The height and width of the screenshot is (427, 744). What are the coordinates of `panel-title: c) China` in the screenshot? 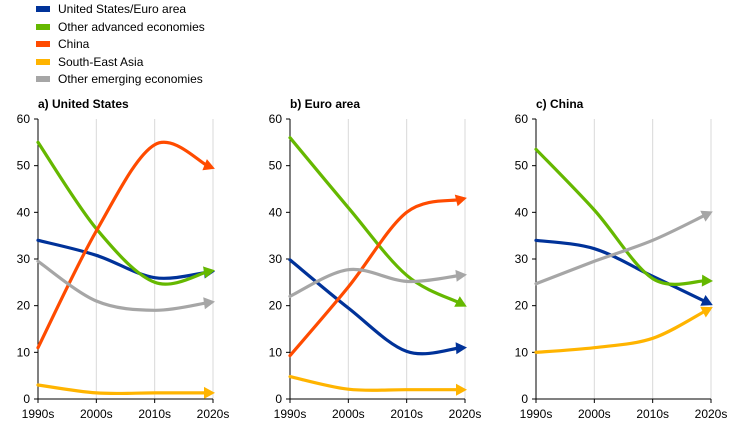 It's located at (560, 104).